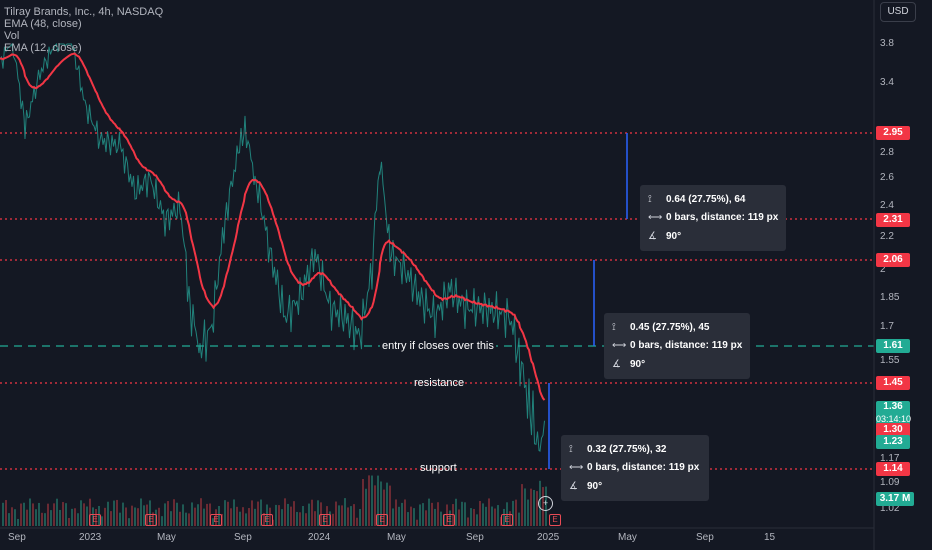 The width and height of the screenshot is (932, 550). I want to click on resistance-annotation: resistance, so click(439, 383).